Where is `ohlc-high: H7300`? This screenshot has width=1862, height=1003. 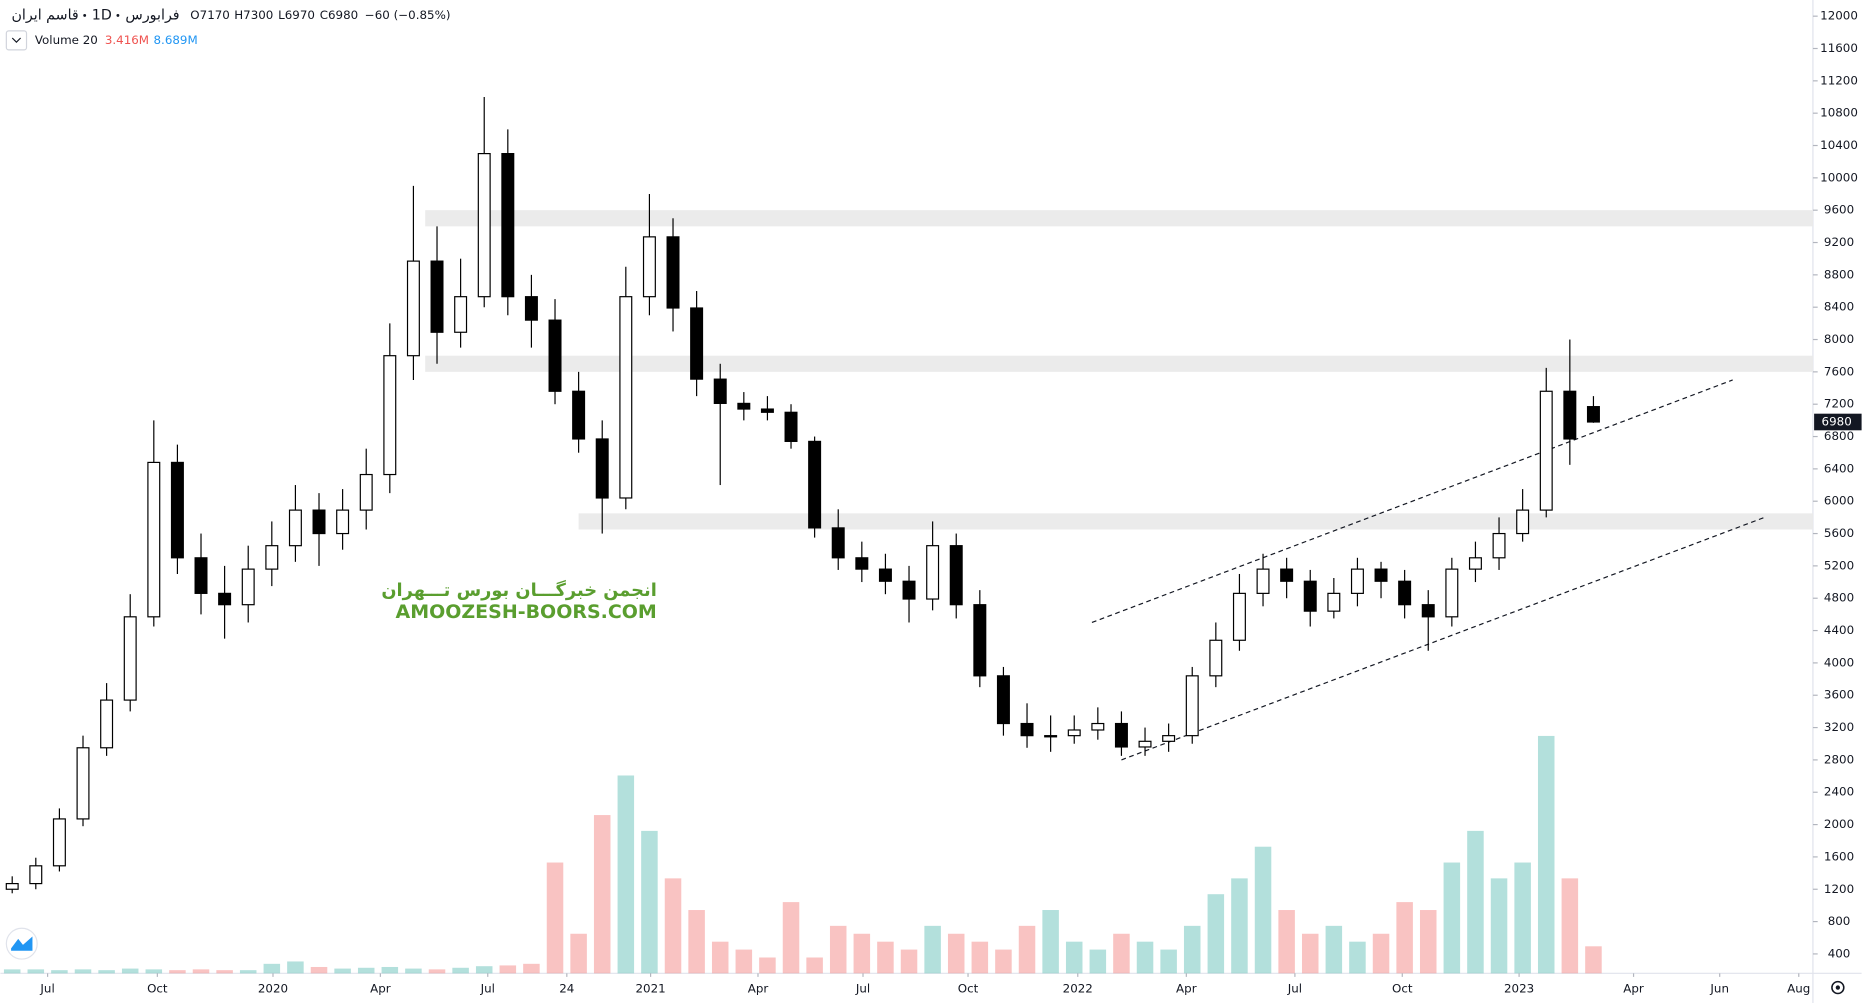
ohlc-high: H7300 is located at coordinates (253, 15).